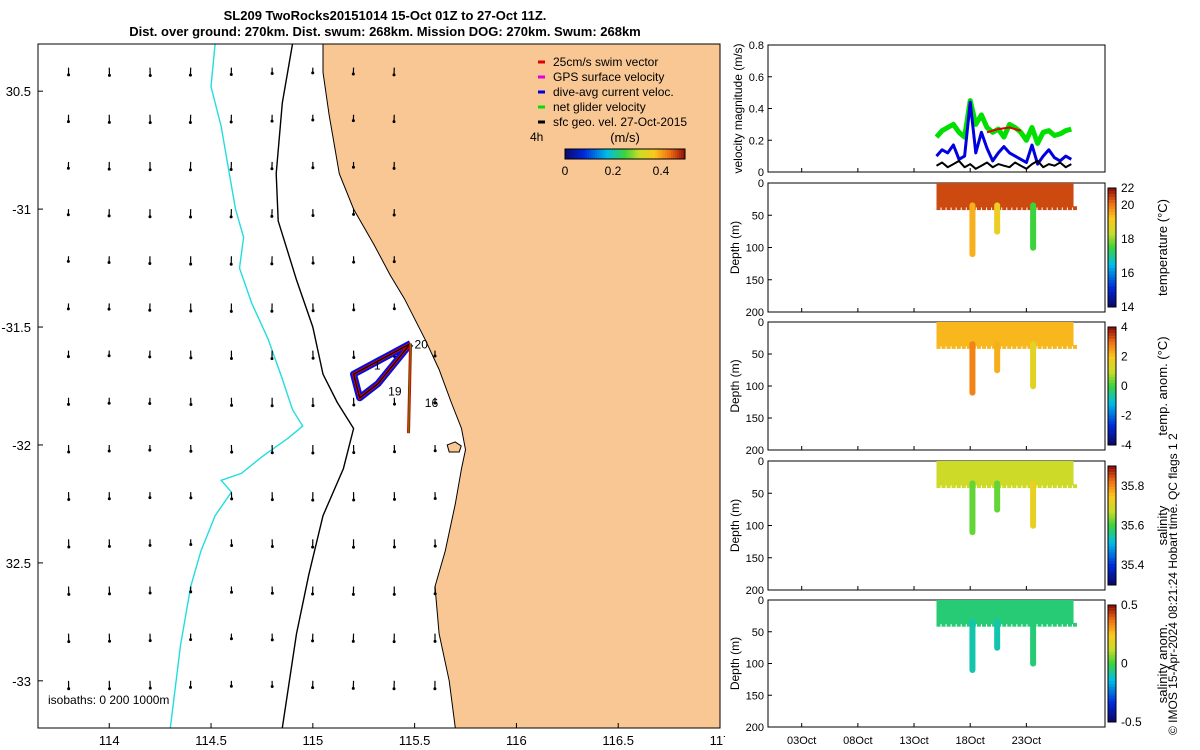  I want to click on track-south-leg-net, so click(410, 388).